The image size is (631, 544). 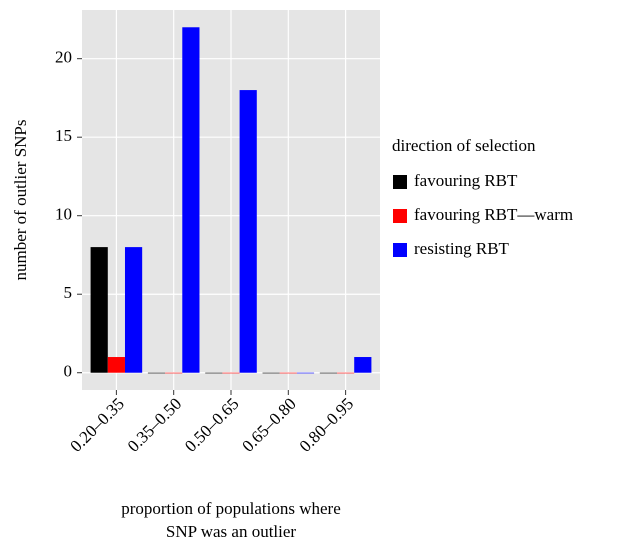 What do you see at coordinates (466, 180) in the screenshot?
I see `legend-label: favouring RBT` at bounding box center [466, 180].